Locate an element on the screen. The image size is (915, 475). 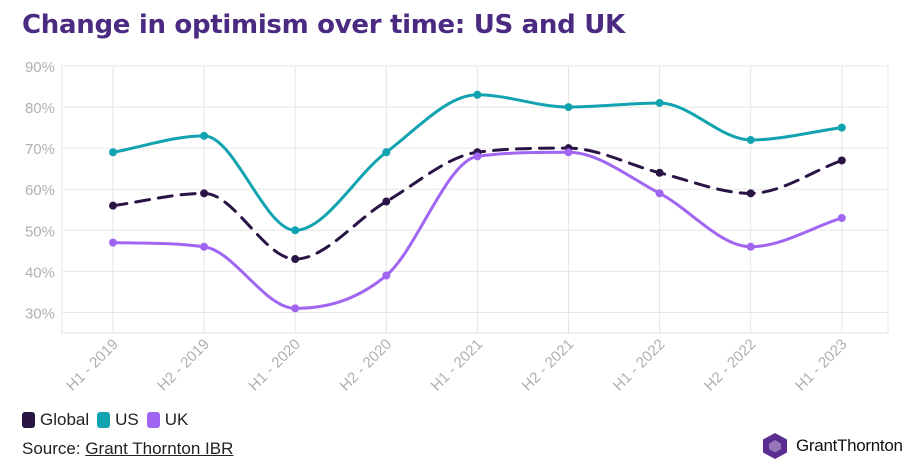
x-tick-label: H1 - 2023 is located at coordinates (821, 365).